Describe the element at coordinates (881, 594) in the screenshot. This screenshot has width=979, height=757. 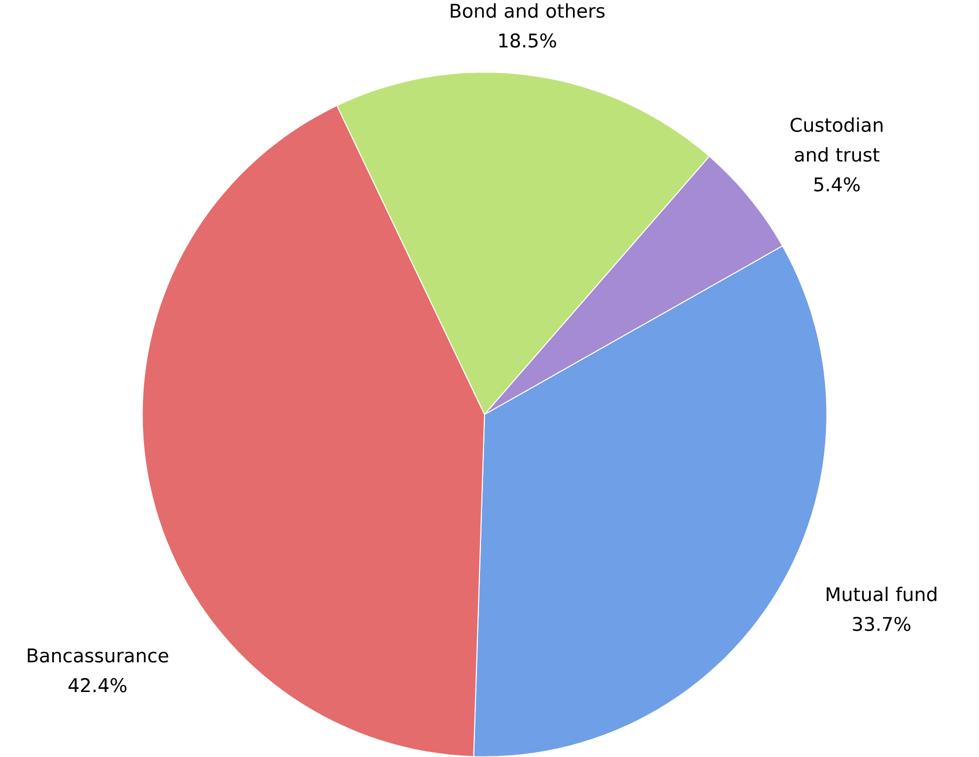
I see `slice-label: Mutual fund` at that location.